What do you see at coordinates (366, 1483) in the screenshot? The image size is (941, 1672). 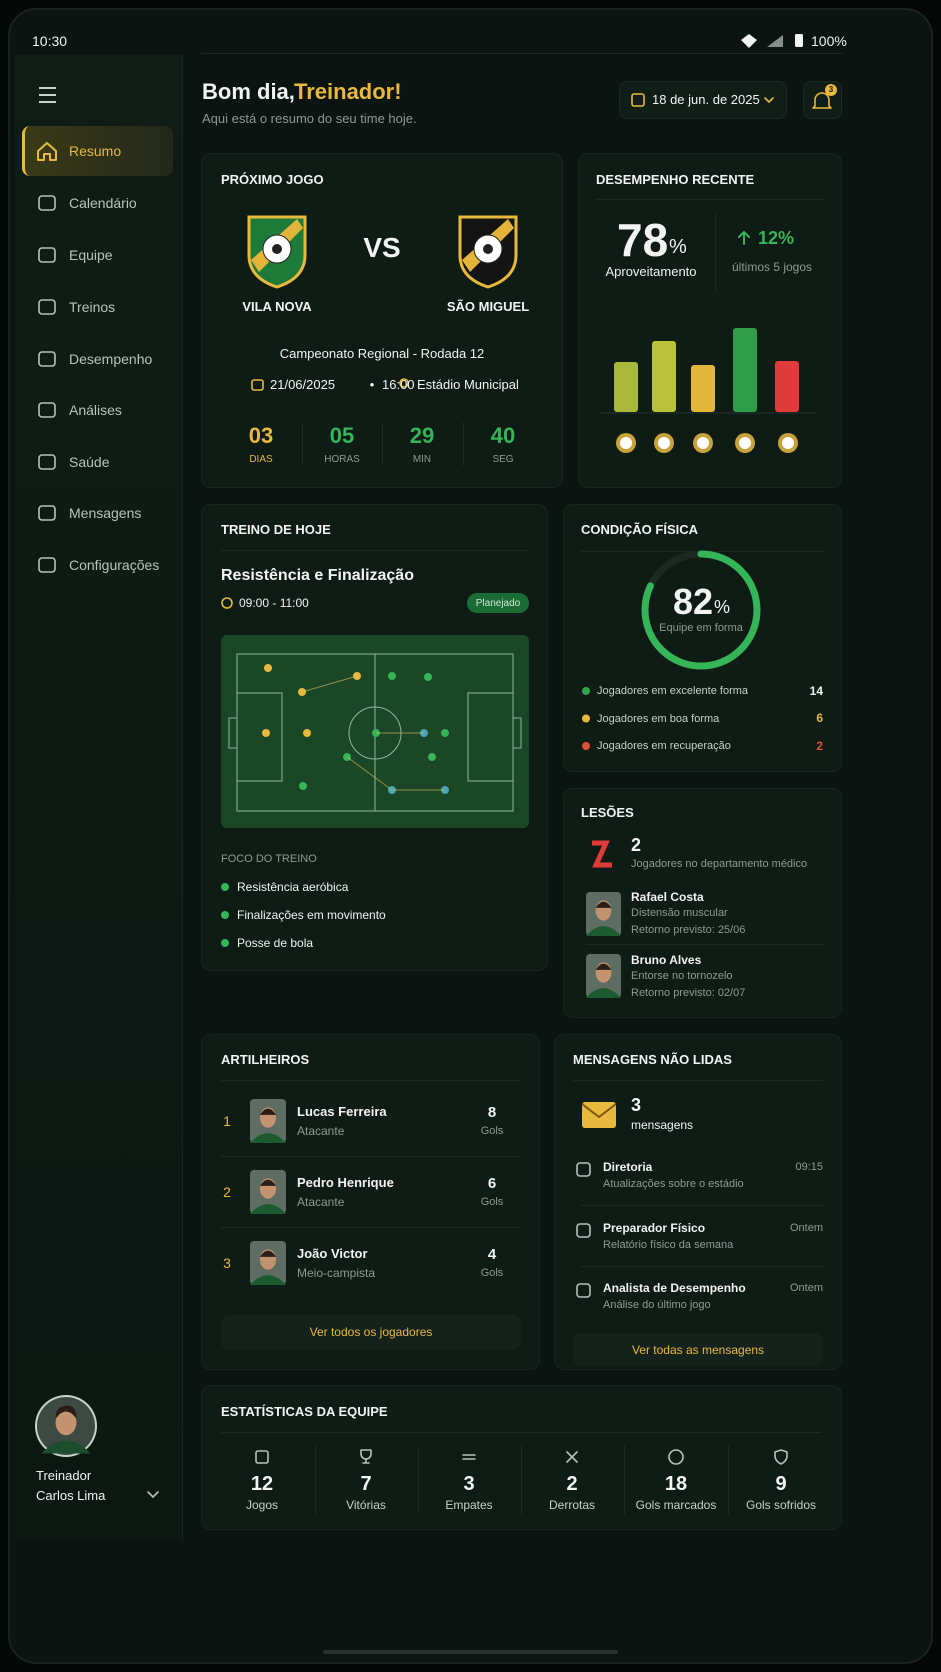 I see `stat-value: 7` at bounding box center [366, 1483].